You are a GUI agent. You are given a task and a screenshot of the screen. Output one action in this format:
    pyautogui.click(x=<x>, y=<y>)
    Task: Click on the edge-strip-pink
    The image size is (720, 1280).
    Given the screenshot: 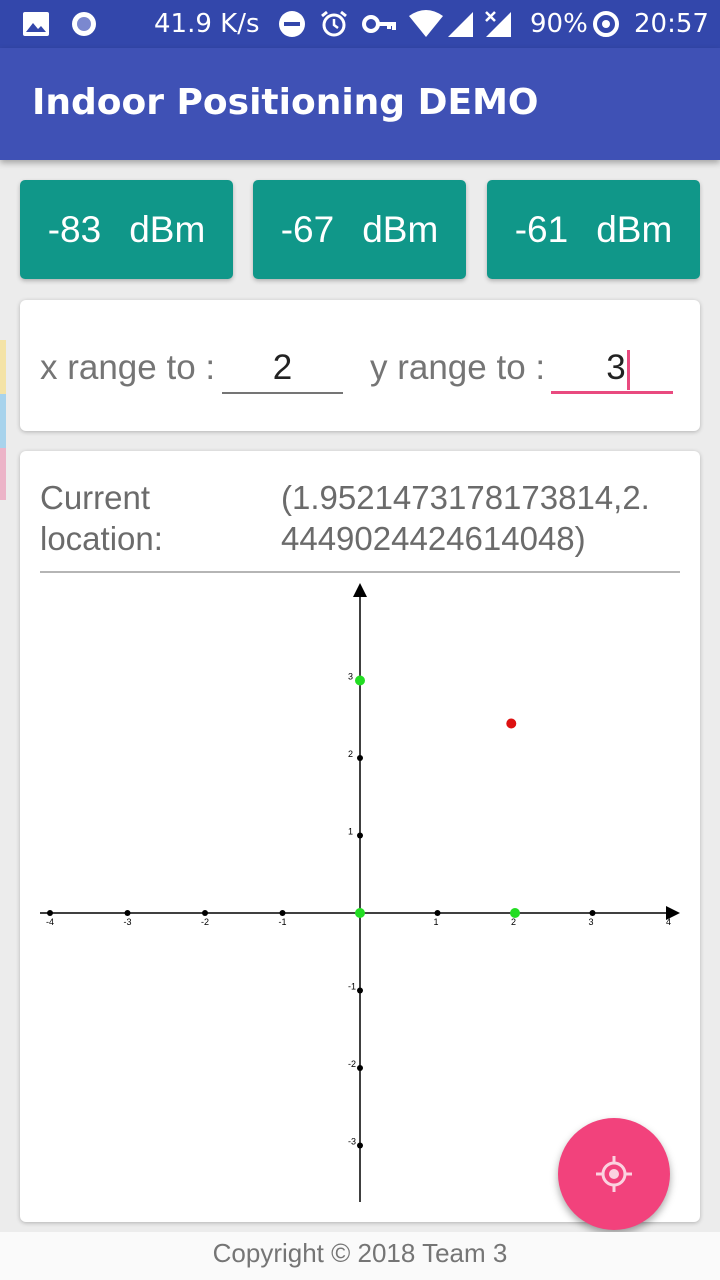 What is the action you would take?
    pyautogui.click(x=3, y=474)
    